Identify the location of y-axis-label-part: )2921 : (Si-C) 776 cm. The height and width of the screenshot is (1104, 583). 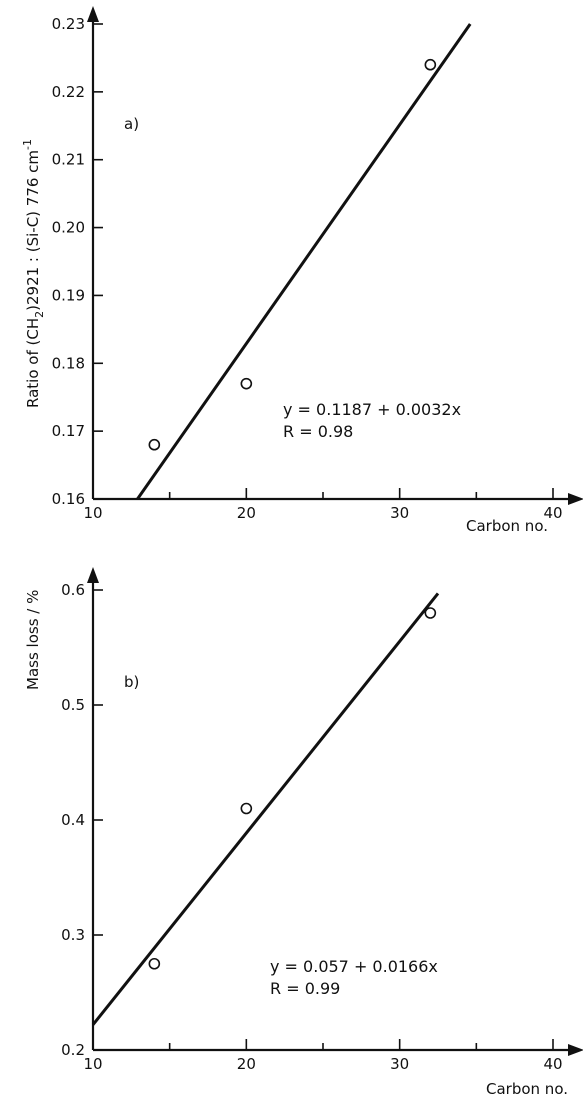
(33, 230).